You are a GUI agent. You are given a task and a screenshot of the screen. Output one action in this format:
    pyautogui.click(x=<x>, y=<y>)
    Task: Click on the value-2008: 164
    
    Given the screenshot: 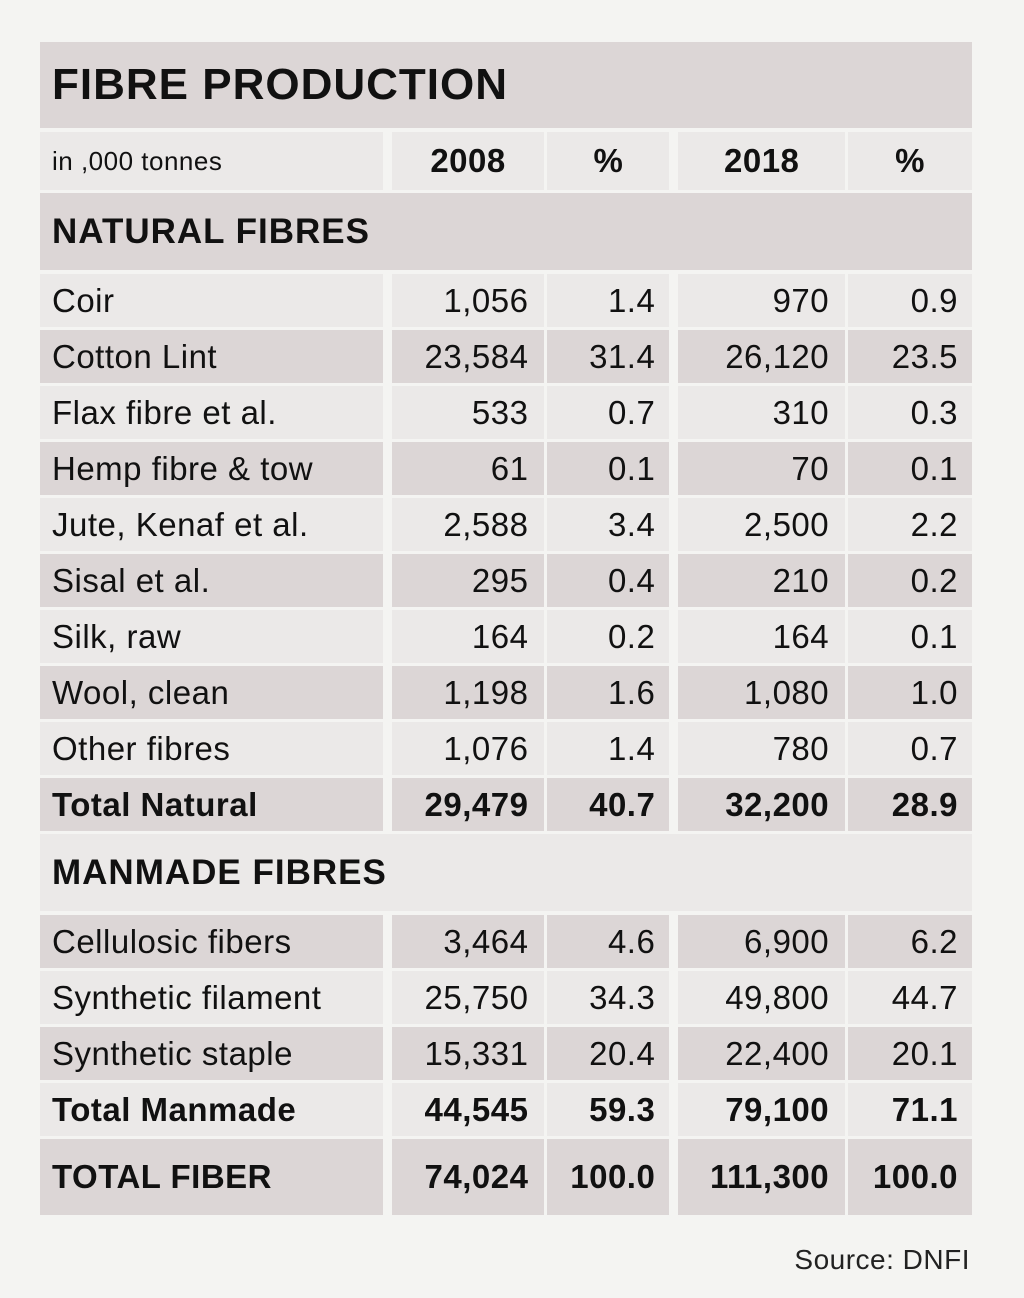 What is the action you would take?
    pyautogui.click(x=468, y=636)
    